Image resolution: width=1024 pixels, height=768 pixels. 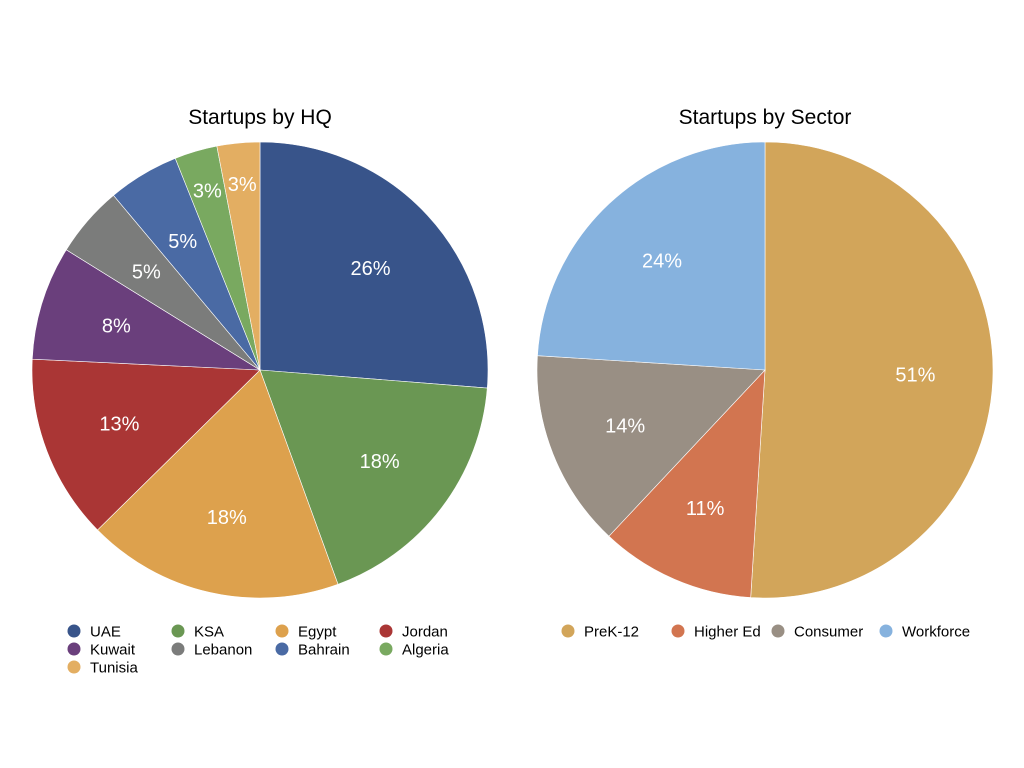 What do you see at coordinates (765, 117) in the screenshot?
I see `chart-title: Startups by Sector` at bounding box center [765, 117].